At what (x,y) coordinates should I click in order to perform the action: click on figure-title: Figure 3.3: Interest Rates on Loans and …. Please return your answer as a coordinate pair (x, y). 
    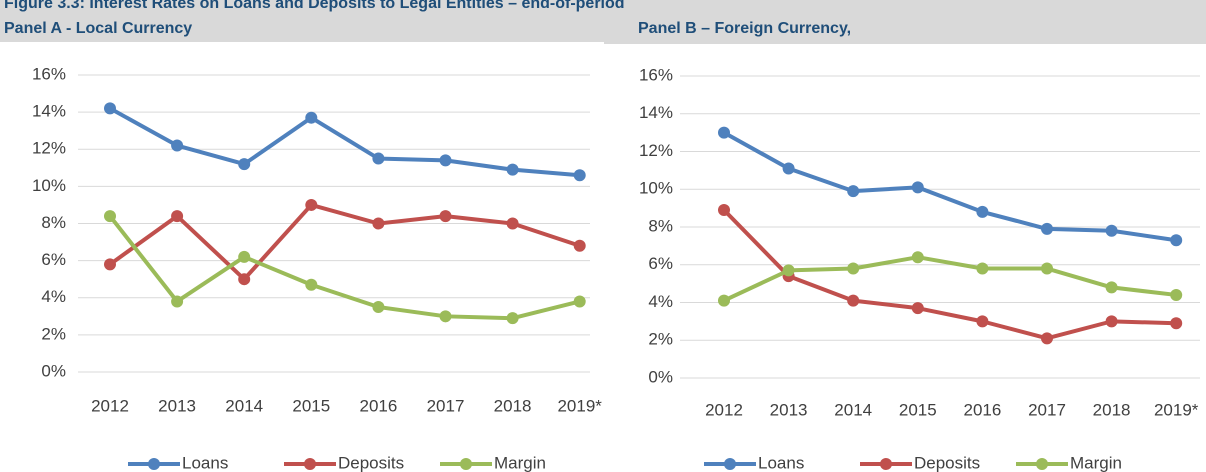
    Looking at the image, I should click on (314, 6).